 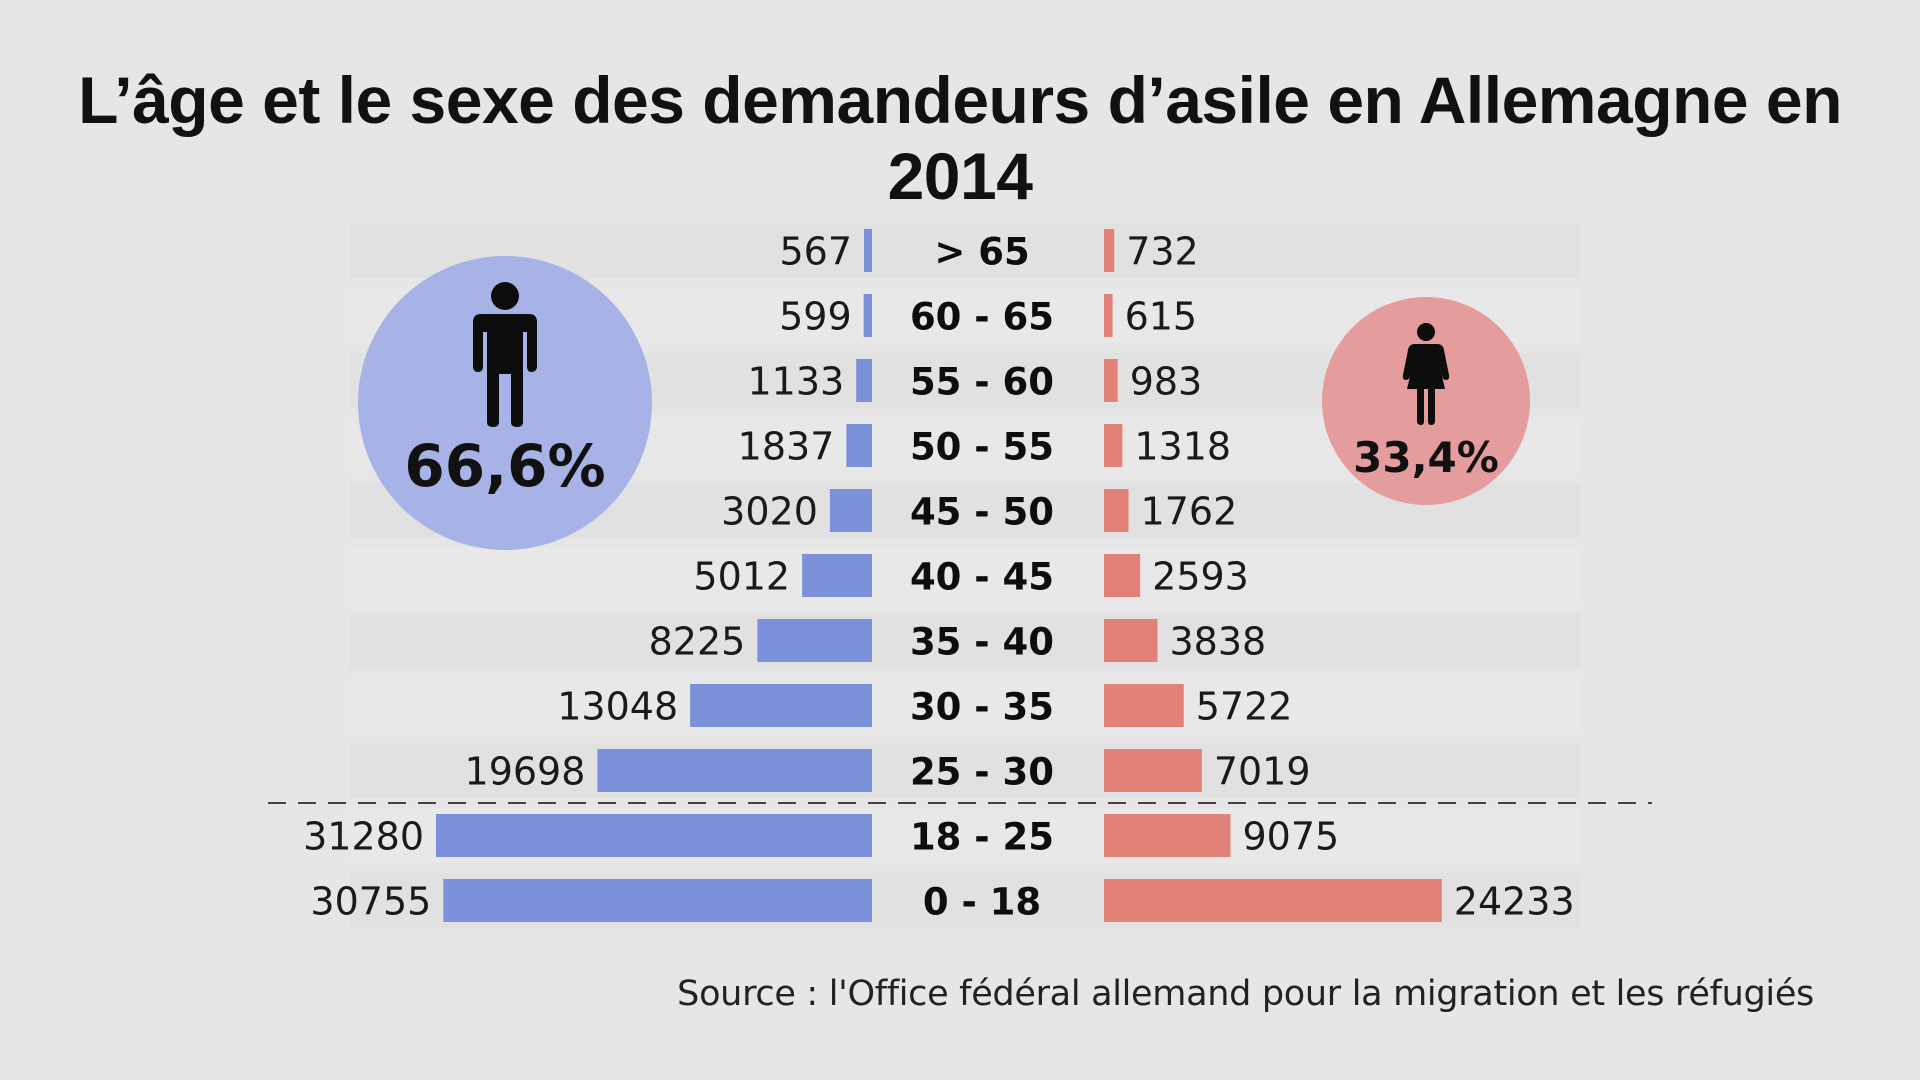 What do you see at coordinates (617, 707) in the screenshot?
I see `male-value-label: 13048` at bounding box center [617, 707].